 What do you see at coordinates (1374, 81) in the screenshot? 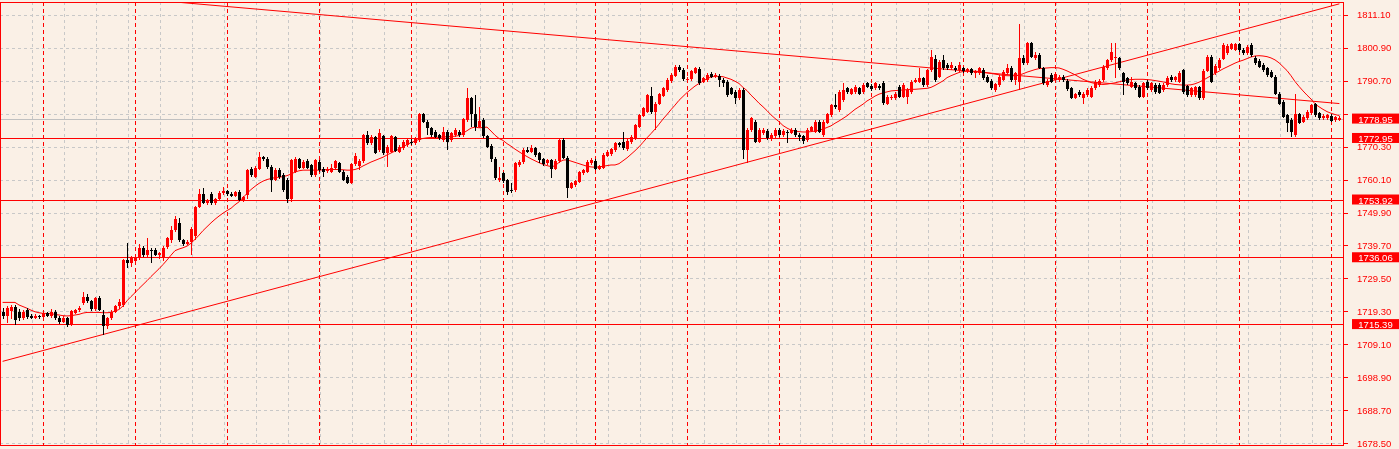
I see `y-tick-label: 1790.70` at bounding box center [1374, 81].